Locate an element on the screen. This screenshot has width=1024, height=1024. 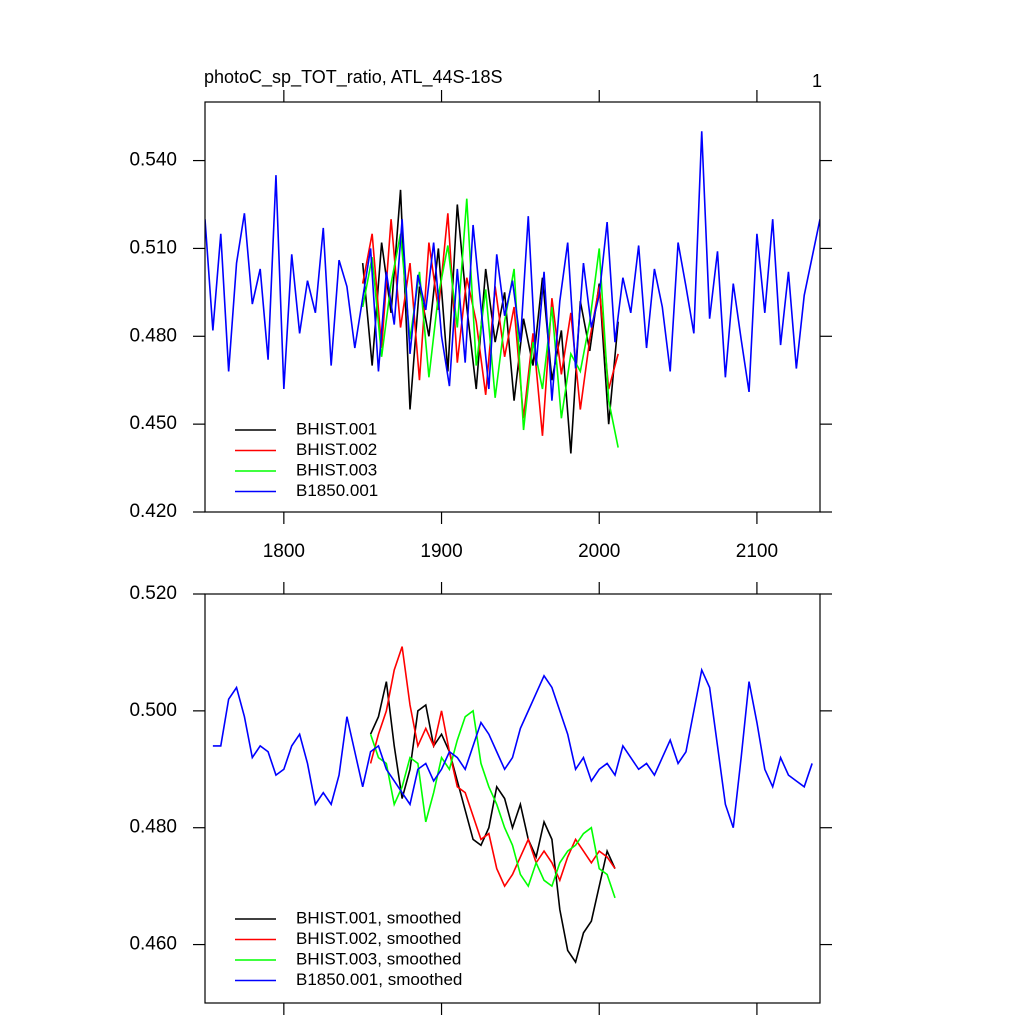
x-tick-label: 1900 is located at coordinates (441, 551).